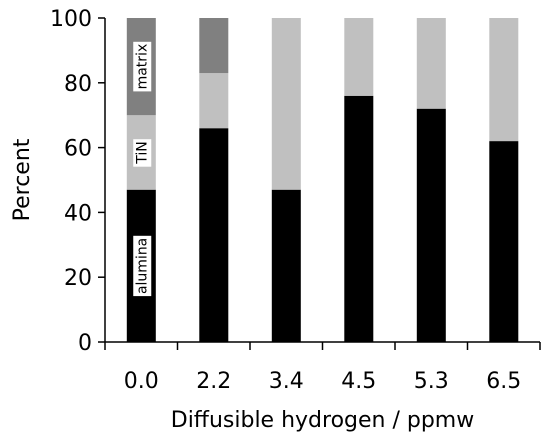 The image size is (544, 438). Describe the element at coordinates (78, 84) in the screenshot. I see `y-tick-label: 80` at that location.